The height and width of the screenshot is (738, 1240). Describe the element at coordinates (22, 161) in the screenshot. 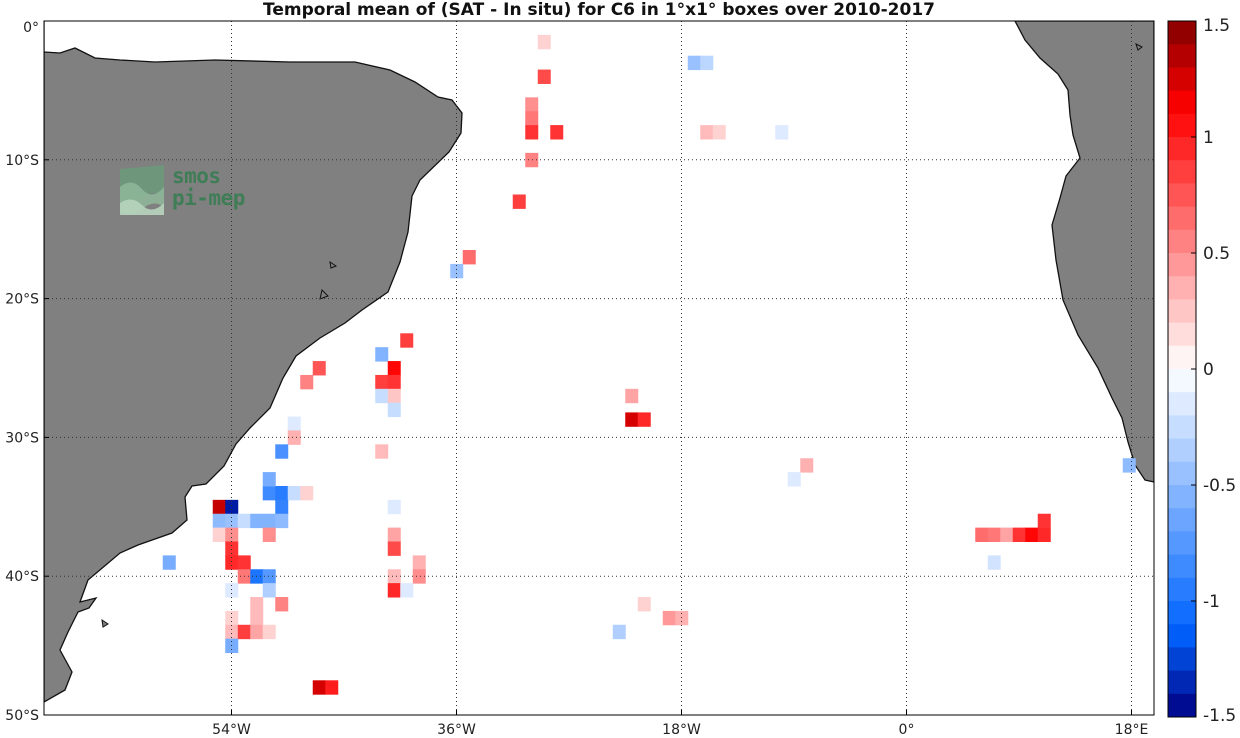

I see `y-tick-label: 10°S` at that location.